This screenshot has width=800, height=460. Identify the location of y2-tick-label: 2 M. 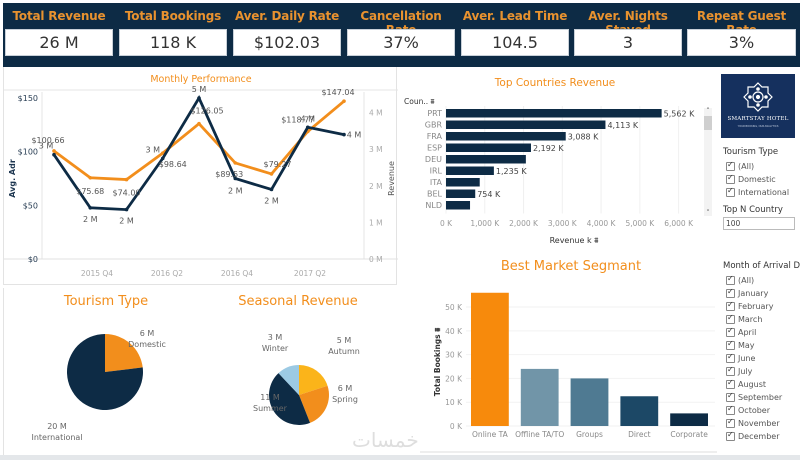
(376, 186).